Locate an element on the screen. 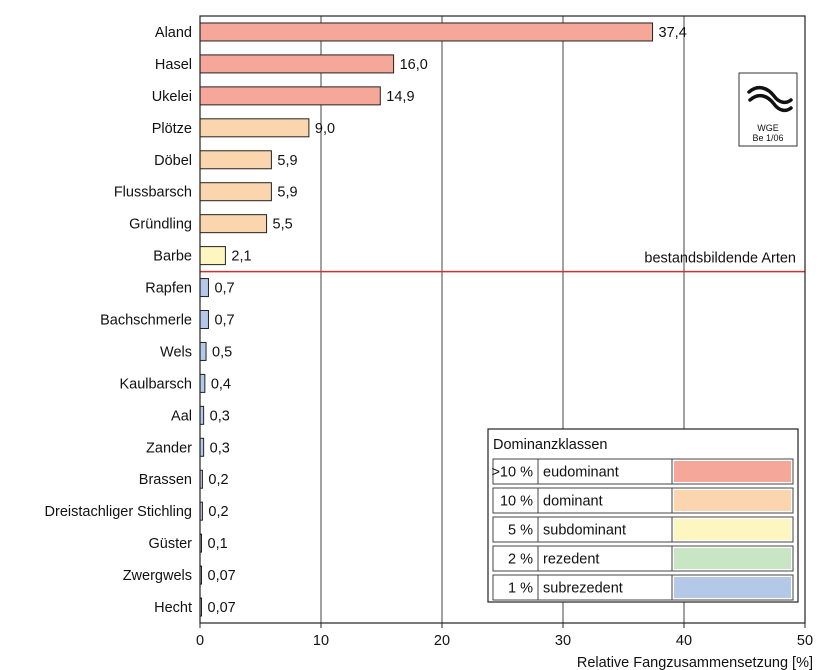 The height and width of the screenshot is (670, 827). threshold-label: bestandsbildende Arten is located at coordinates (720, 259).